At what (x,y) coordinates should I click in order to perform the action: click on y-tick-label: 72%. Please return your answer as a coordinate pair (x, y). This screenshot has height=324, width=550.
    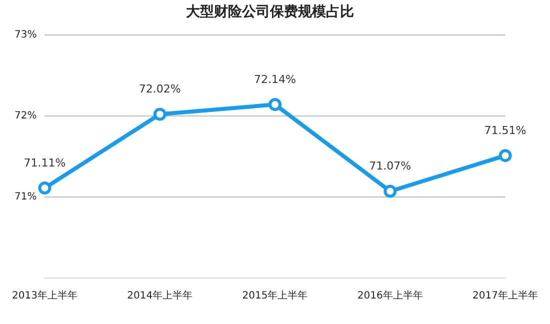
    Looking at the image, I should click on (25, 116).